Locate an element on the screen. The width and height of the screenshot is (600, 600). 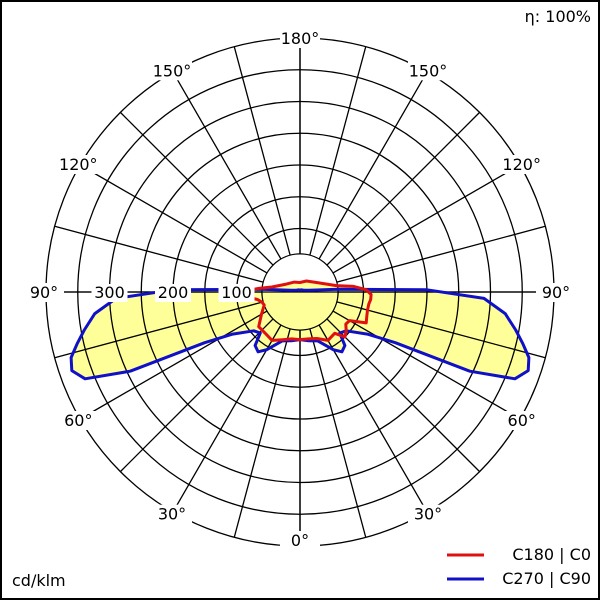
radial-tick-label: 100 is located at coordinates (236, 292).